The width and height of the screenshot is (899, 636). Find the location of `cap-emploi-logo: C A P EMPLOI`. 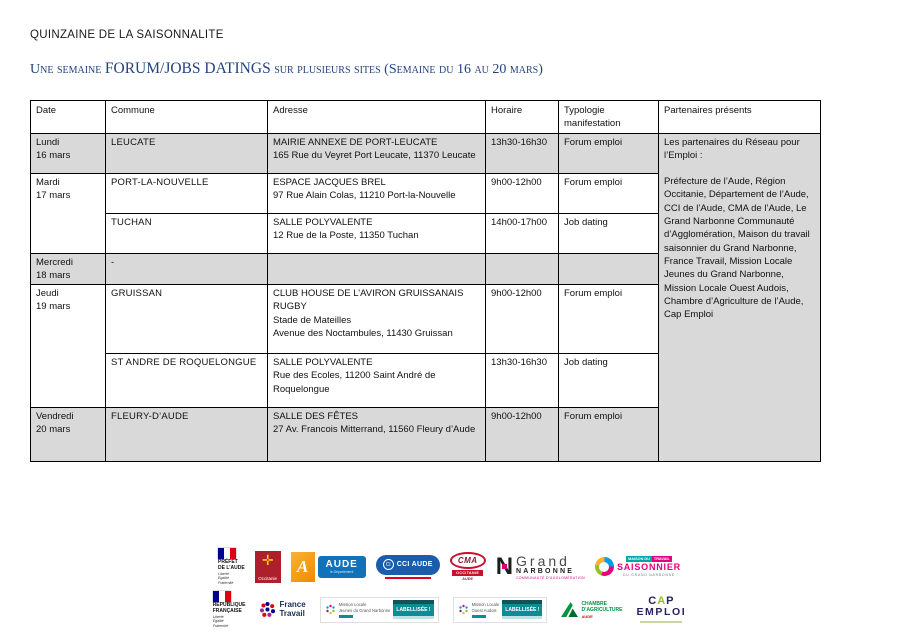

cap-emploi-logo: C A P EMPLOI is located at coordinates (661, 609).